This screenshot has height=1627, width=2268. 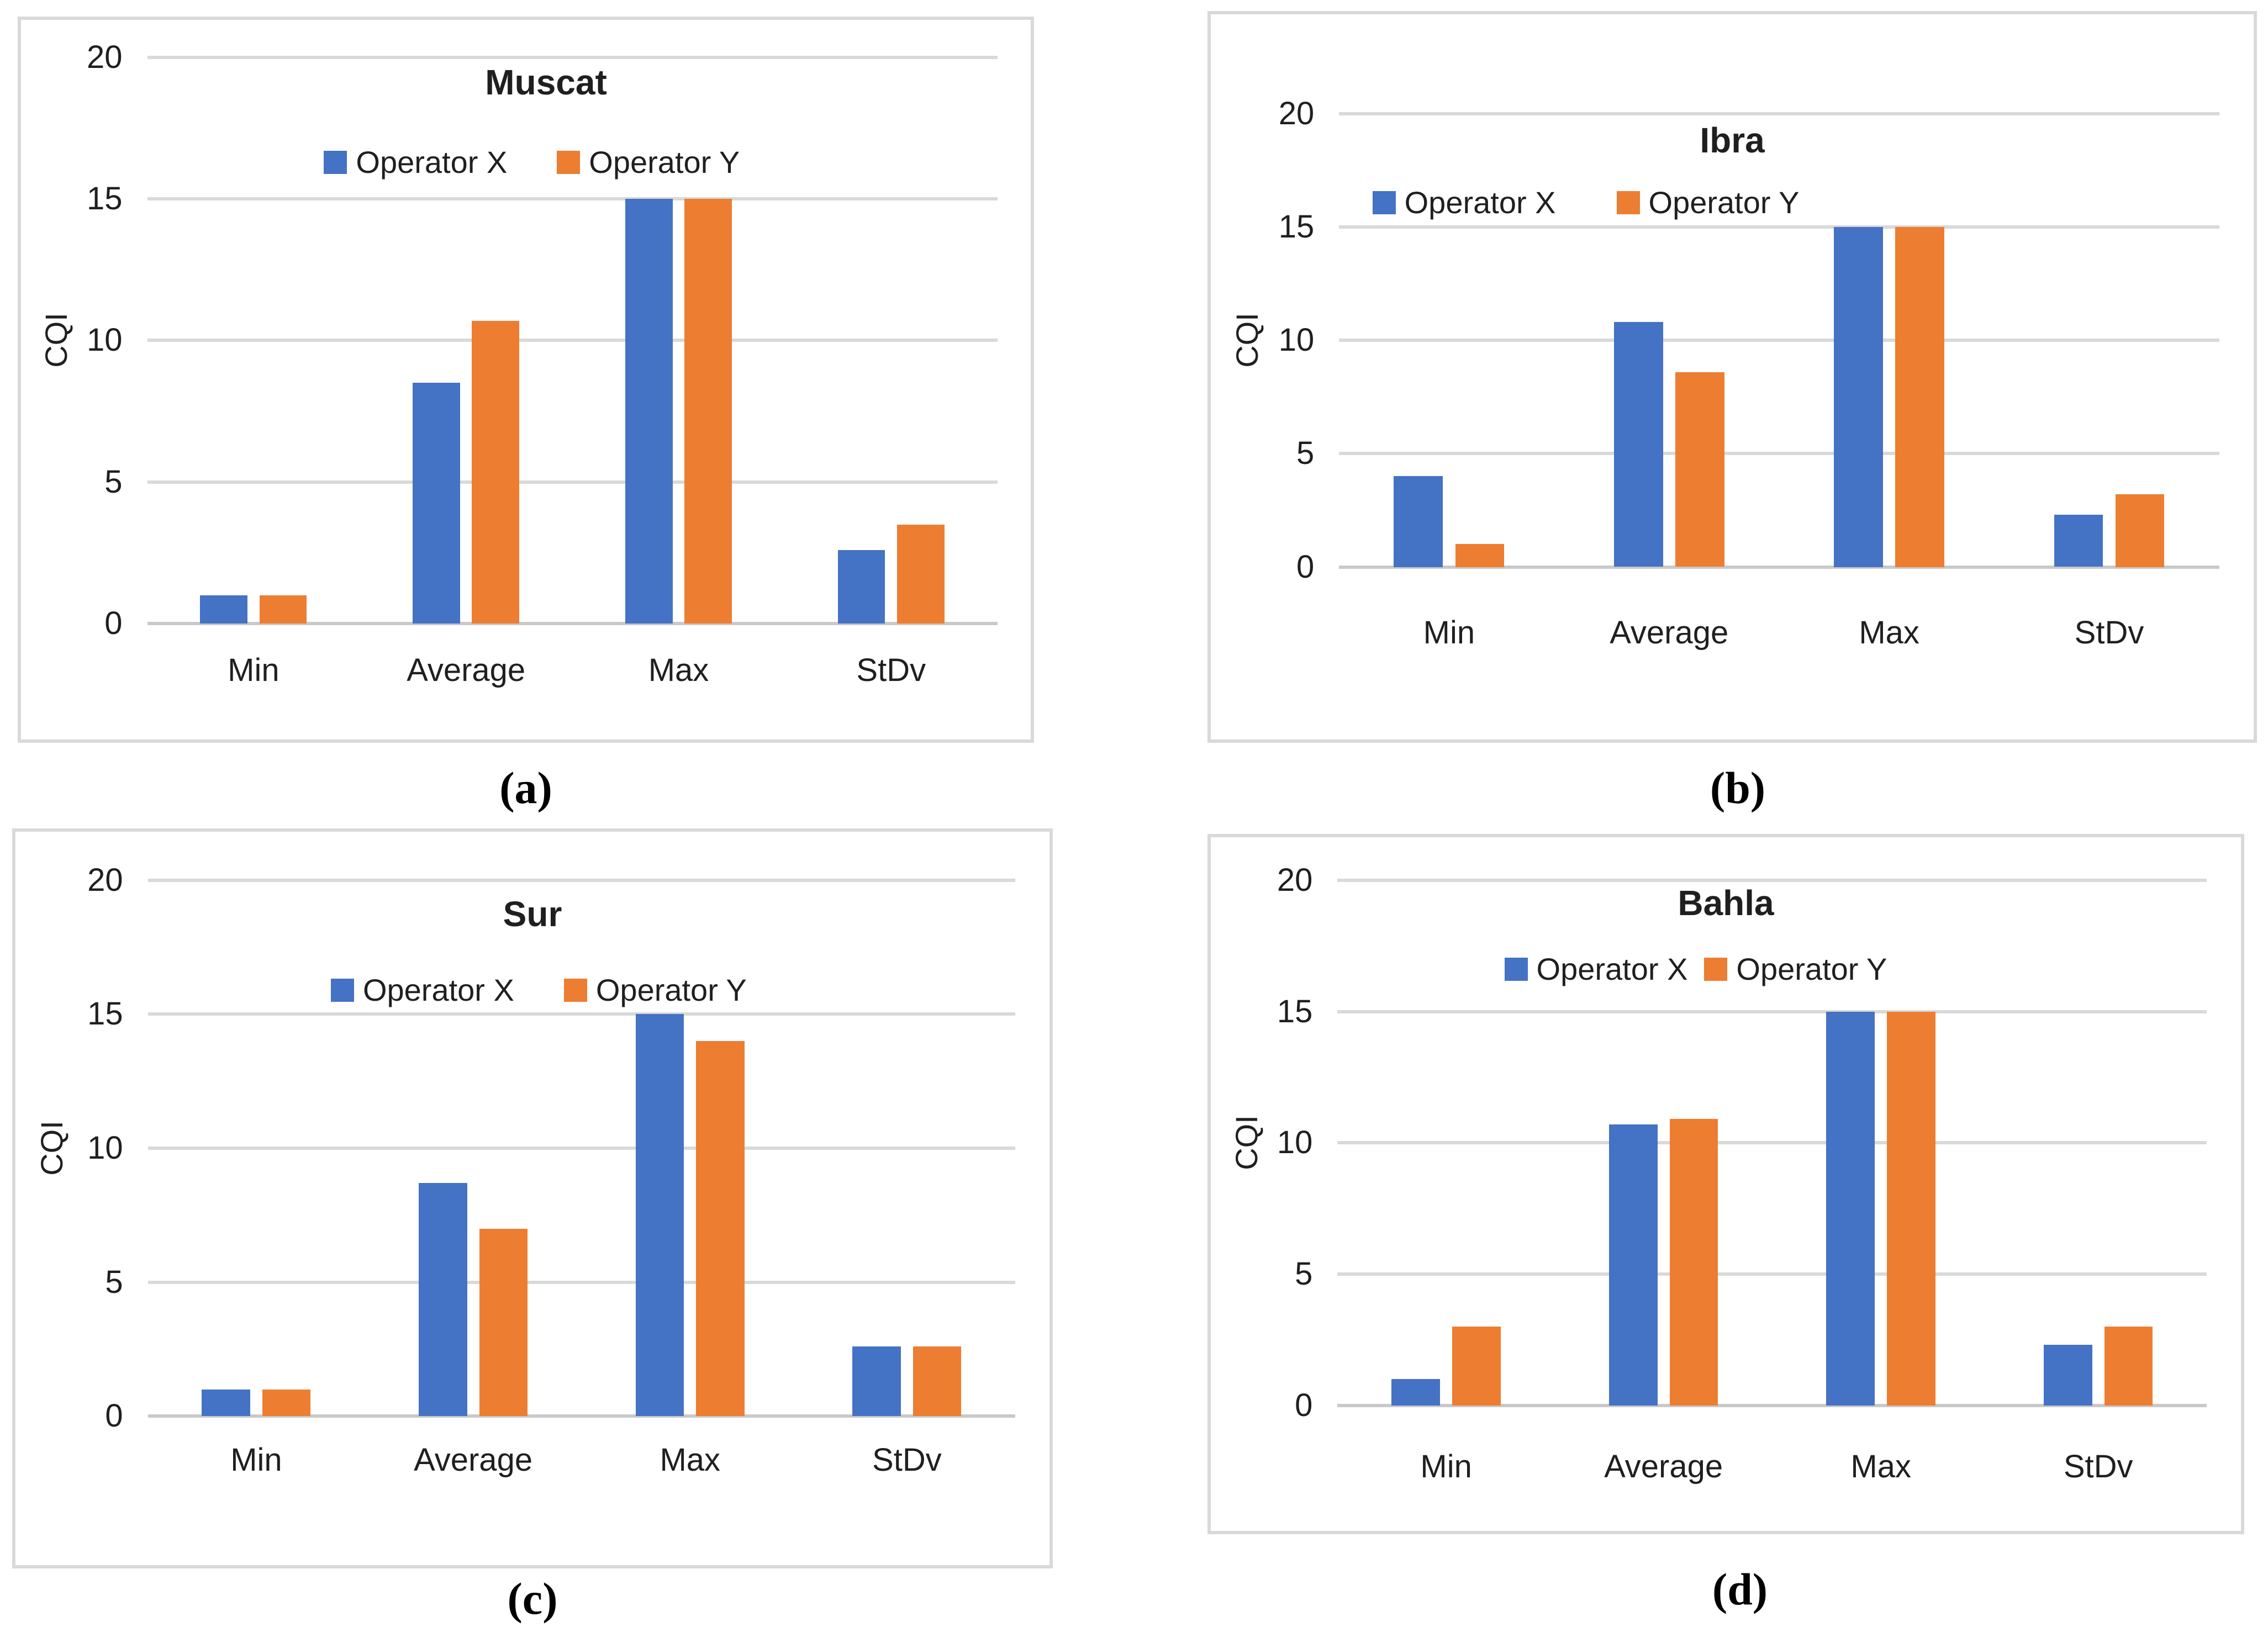 What do you see at coordinates (1740, 1589) in the screenshot?
I see `figure-caption-d: (d)` at bounding box center [1740, 1589].